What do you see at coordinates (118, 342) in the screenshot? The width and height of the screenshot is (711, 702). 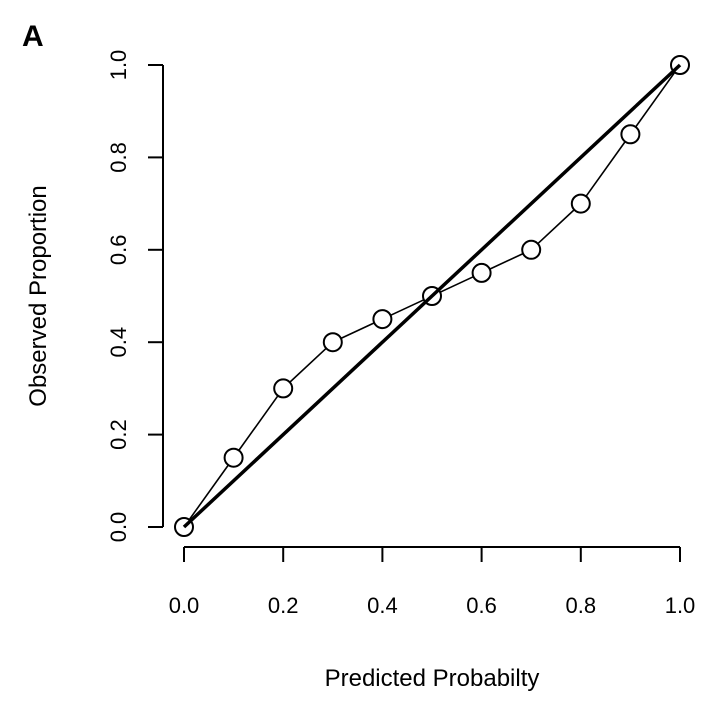 I see `y-tick-label: 0.4` at bounding box center [118, 342].